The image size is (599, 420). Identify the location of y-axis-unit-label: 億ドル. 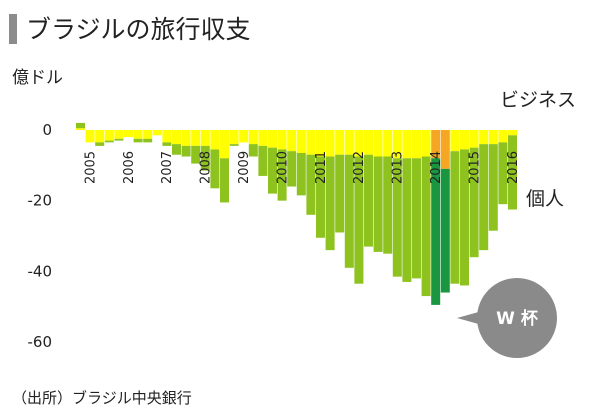
(37, 78).